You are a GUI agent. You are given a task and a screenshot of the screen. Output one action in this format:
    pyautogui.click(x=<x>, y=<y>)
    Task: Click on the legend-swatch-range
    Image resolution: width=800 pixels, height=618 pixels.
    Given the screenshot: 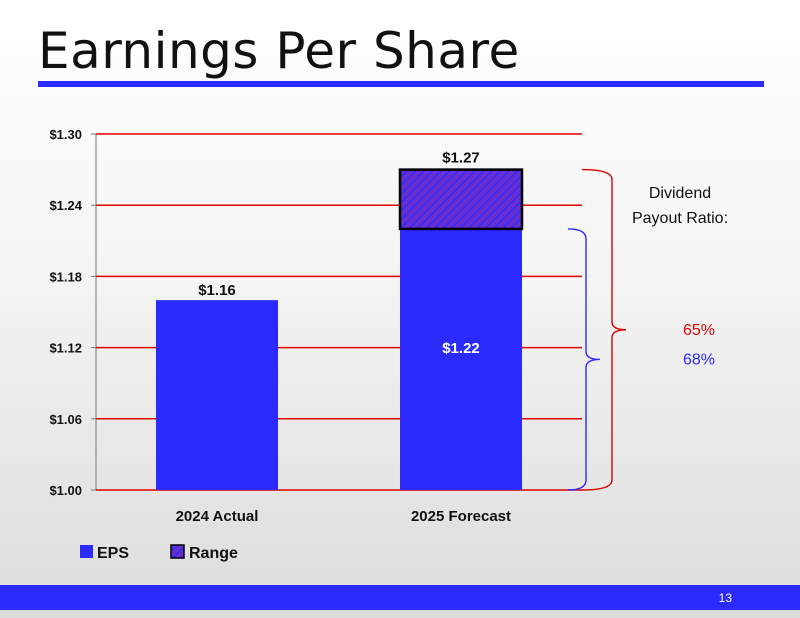 What is the action you would take?
    pyautogui.click(x=177, y=551)
    